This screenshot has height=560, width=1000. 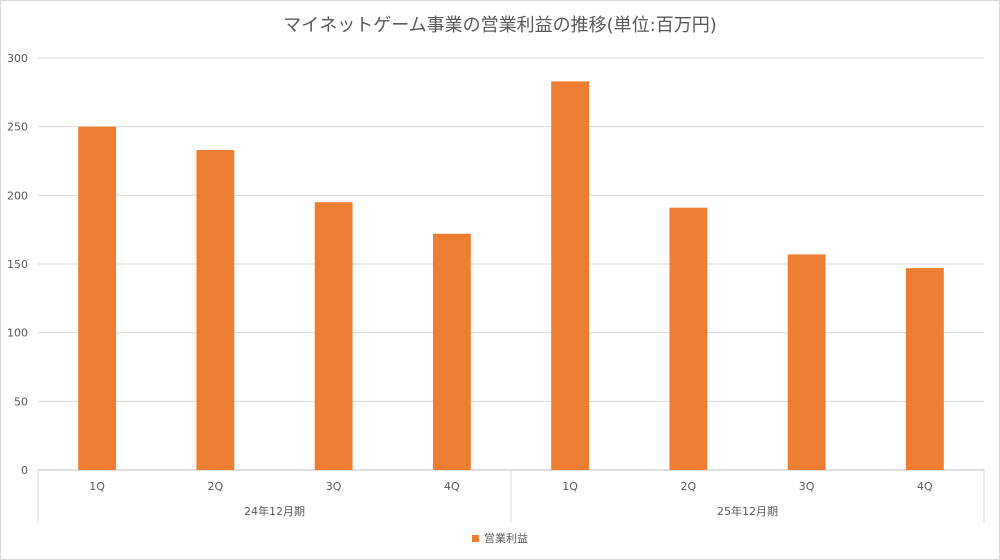 What do you see at coordinates (17, 127) in the screenshot?
I see `y-tick-label: 250` at bounding box center [17, 127].